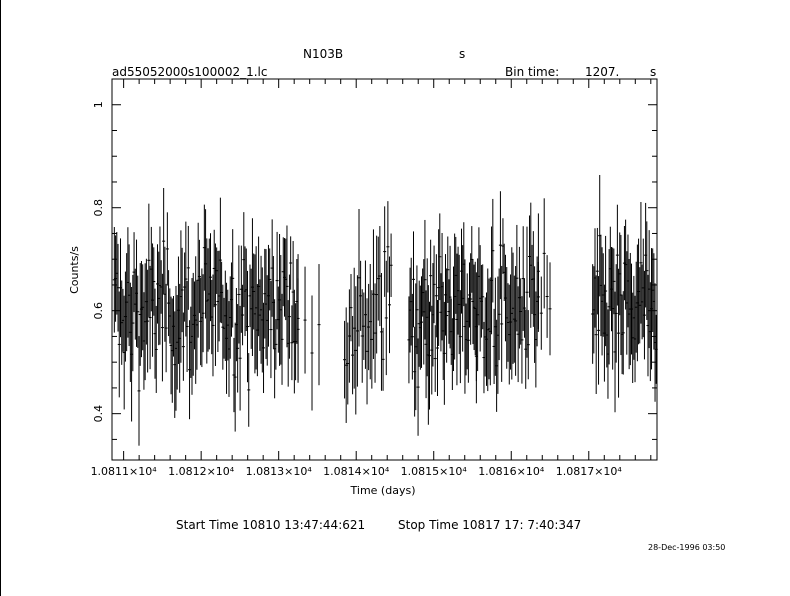  Describe the element at coordinates (271, 525) in the screenshot. I see `start-time: Start Time 10810 13:47:44:621` at that location.